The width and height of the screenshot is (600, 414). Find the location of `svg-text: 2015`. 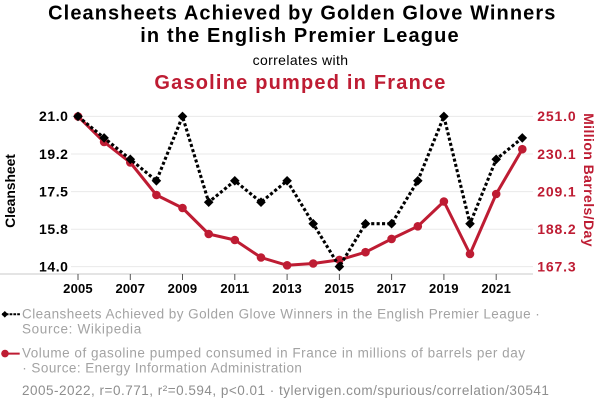

svg-text: 2015 is located at coordinates (340, 288).